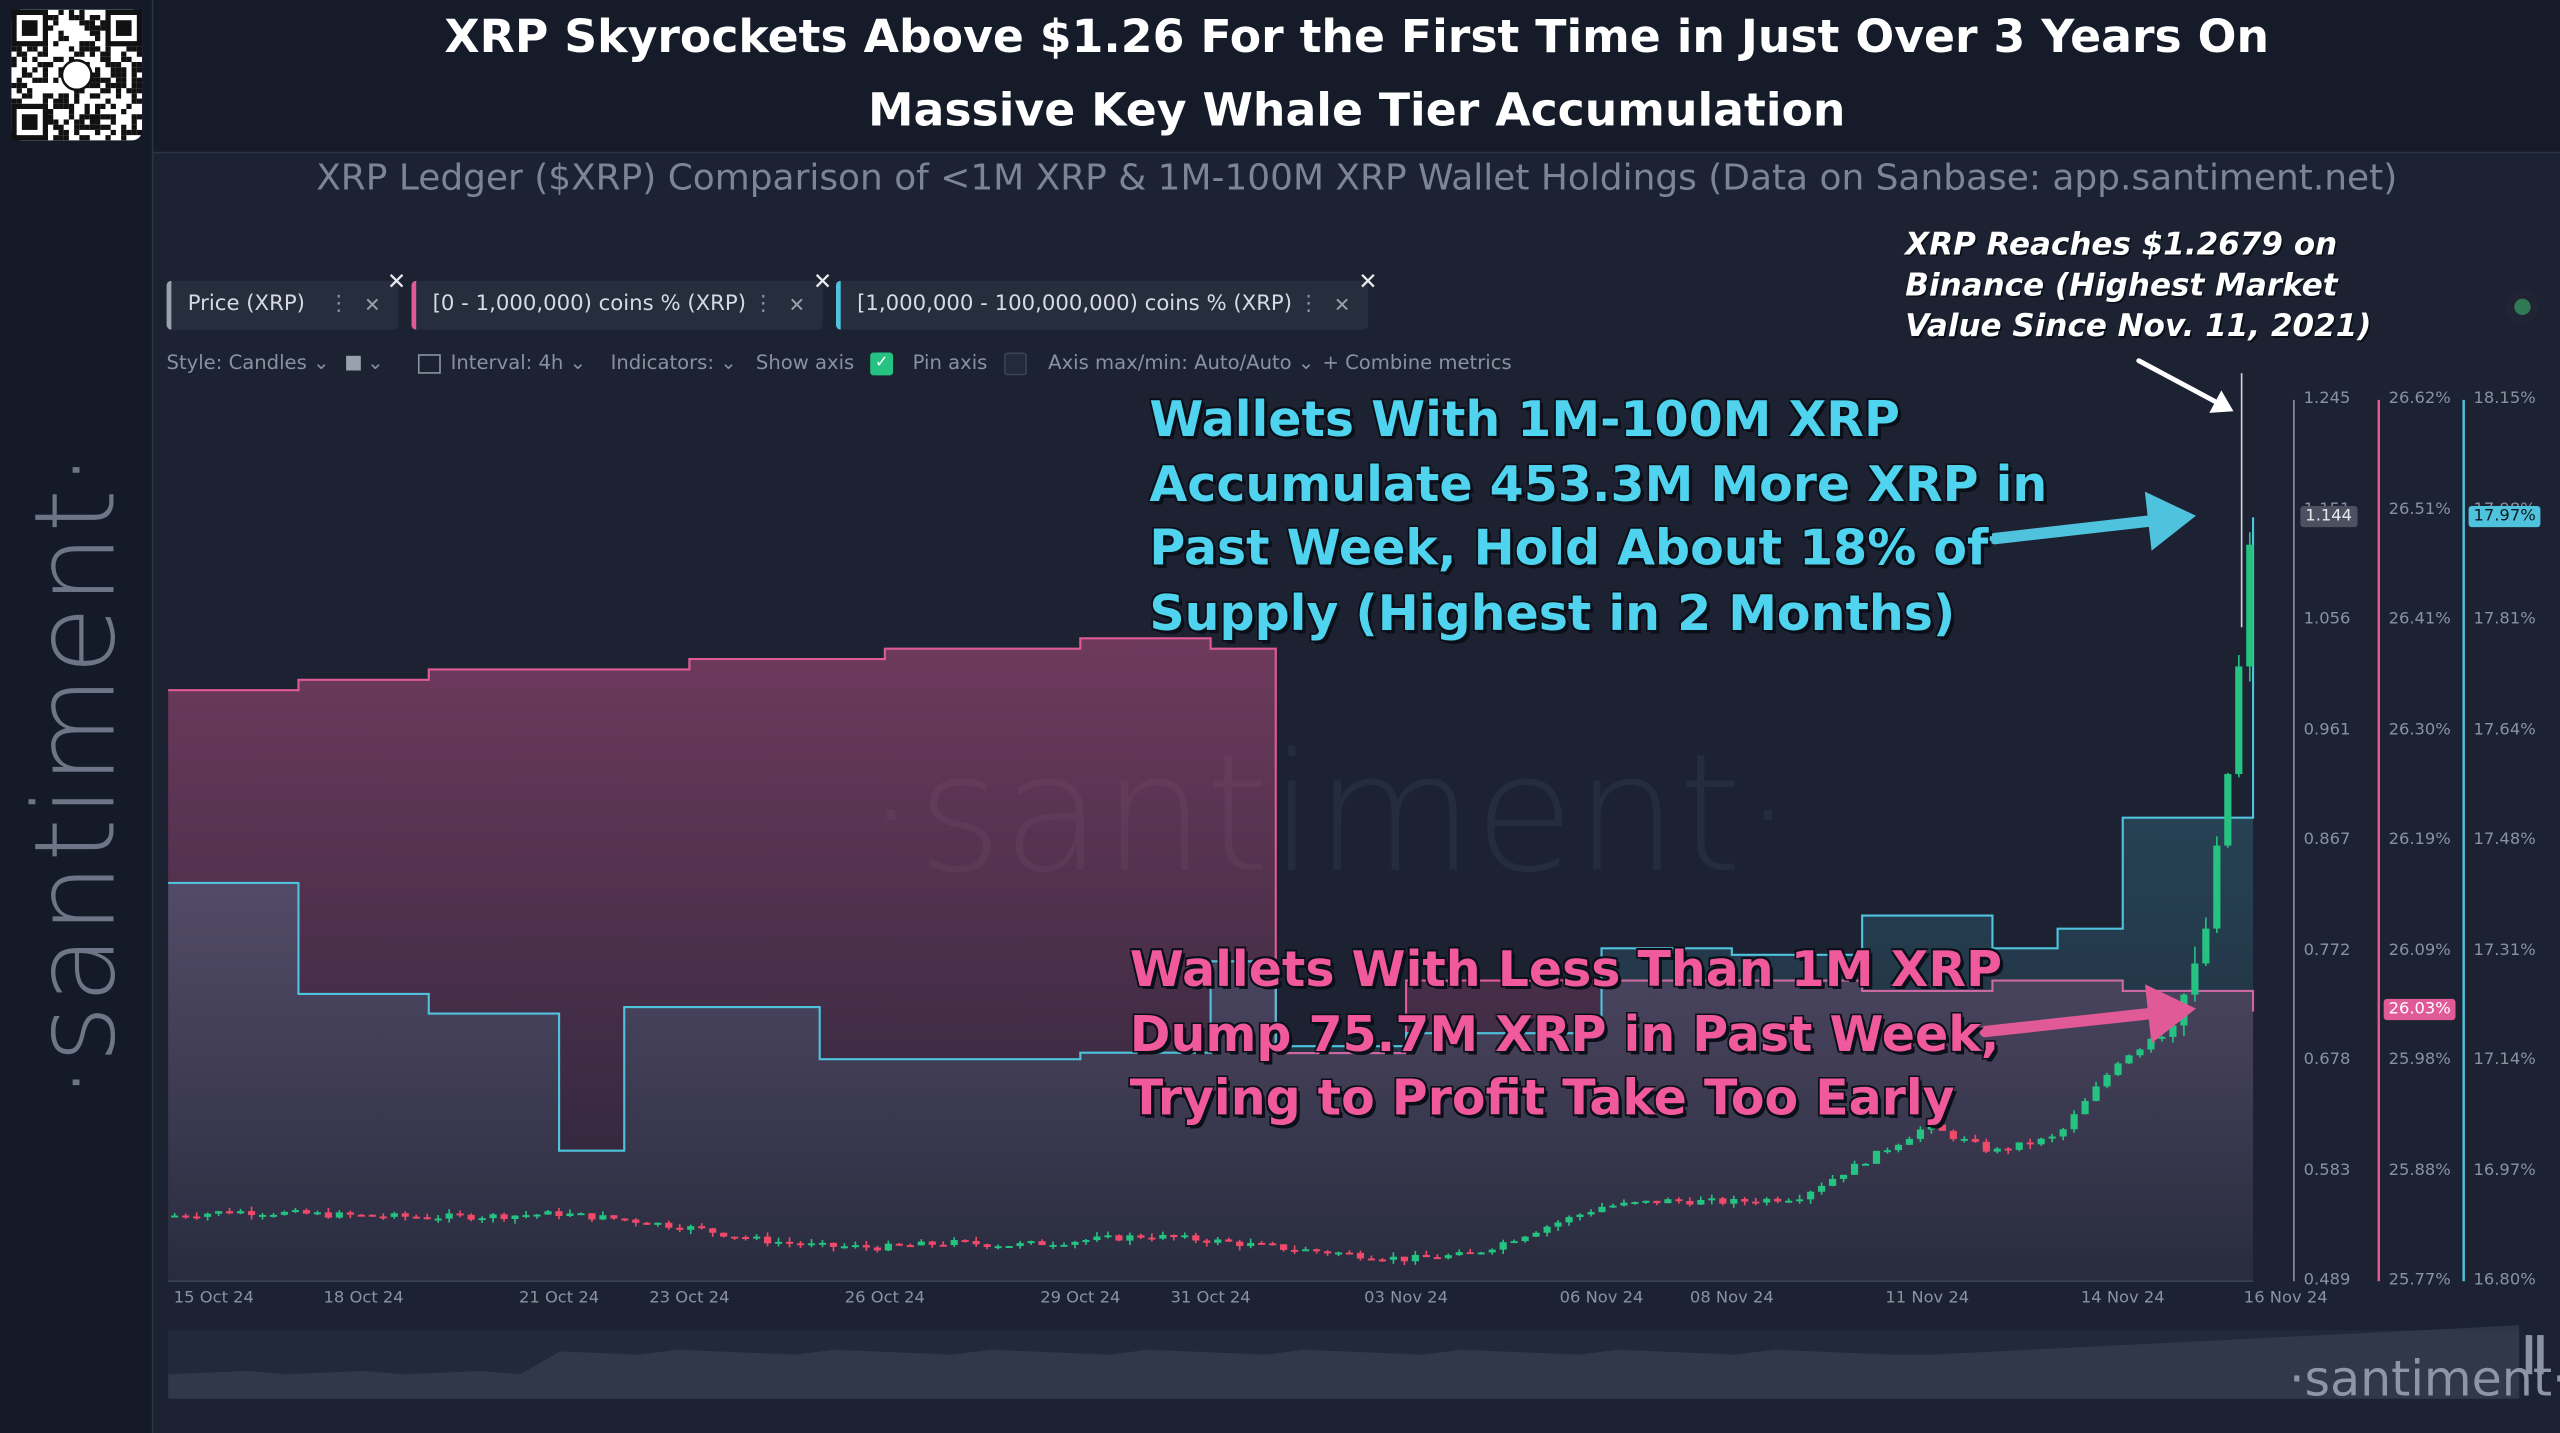 The width and height of the screenshot is (2560, 1433). Describe the element at coordinates (1344, 1362) in the screenshot. I see `navigator-area` at that location.